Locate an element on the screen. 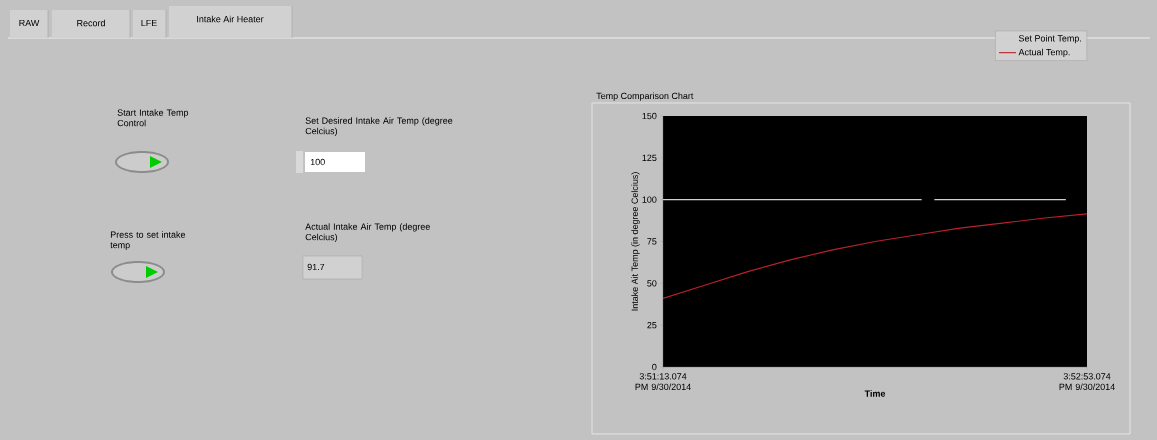  y-tick-label: 100 is located at coordinates (649, 199).